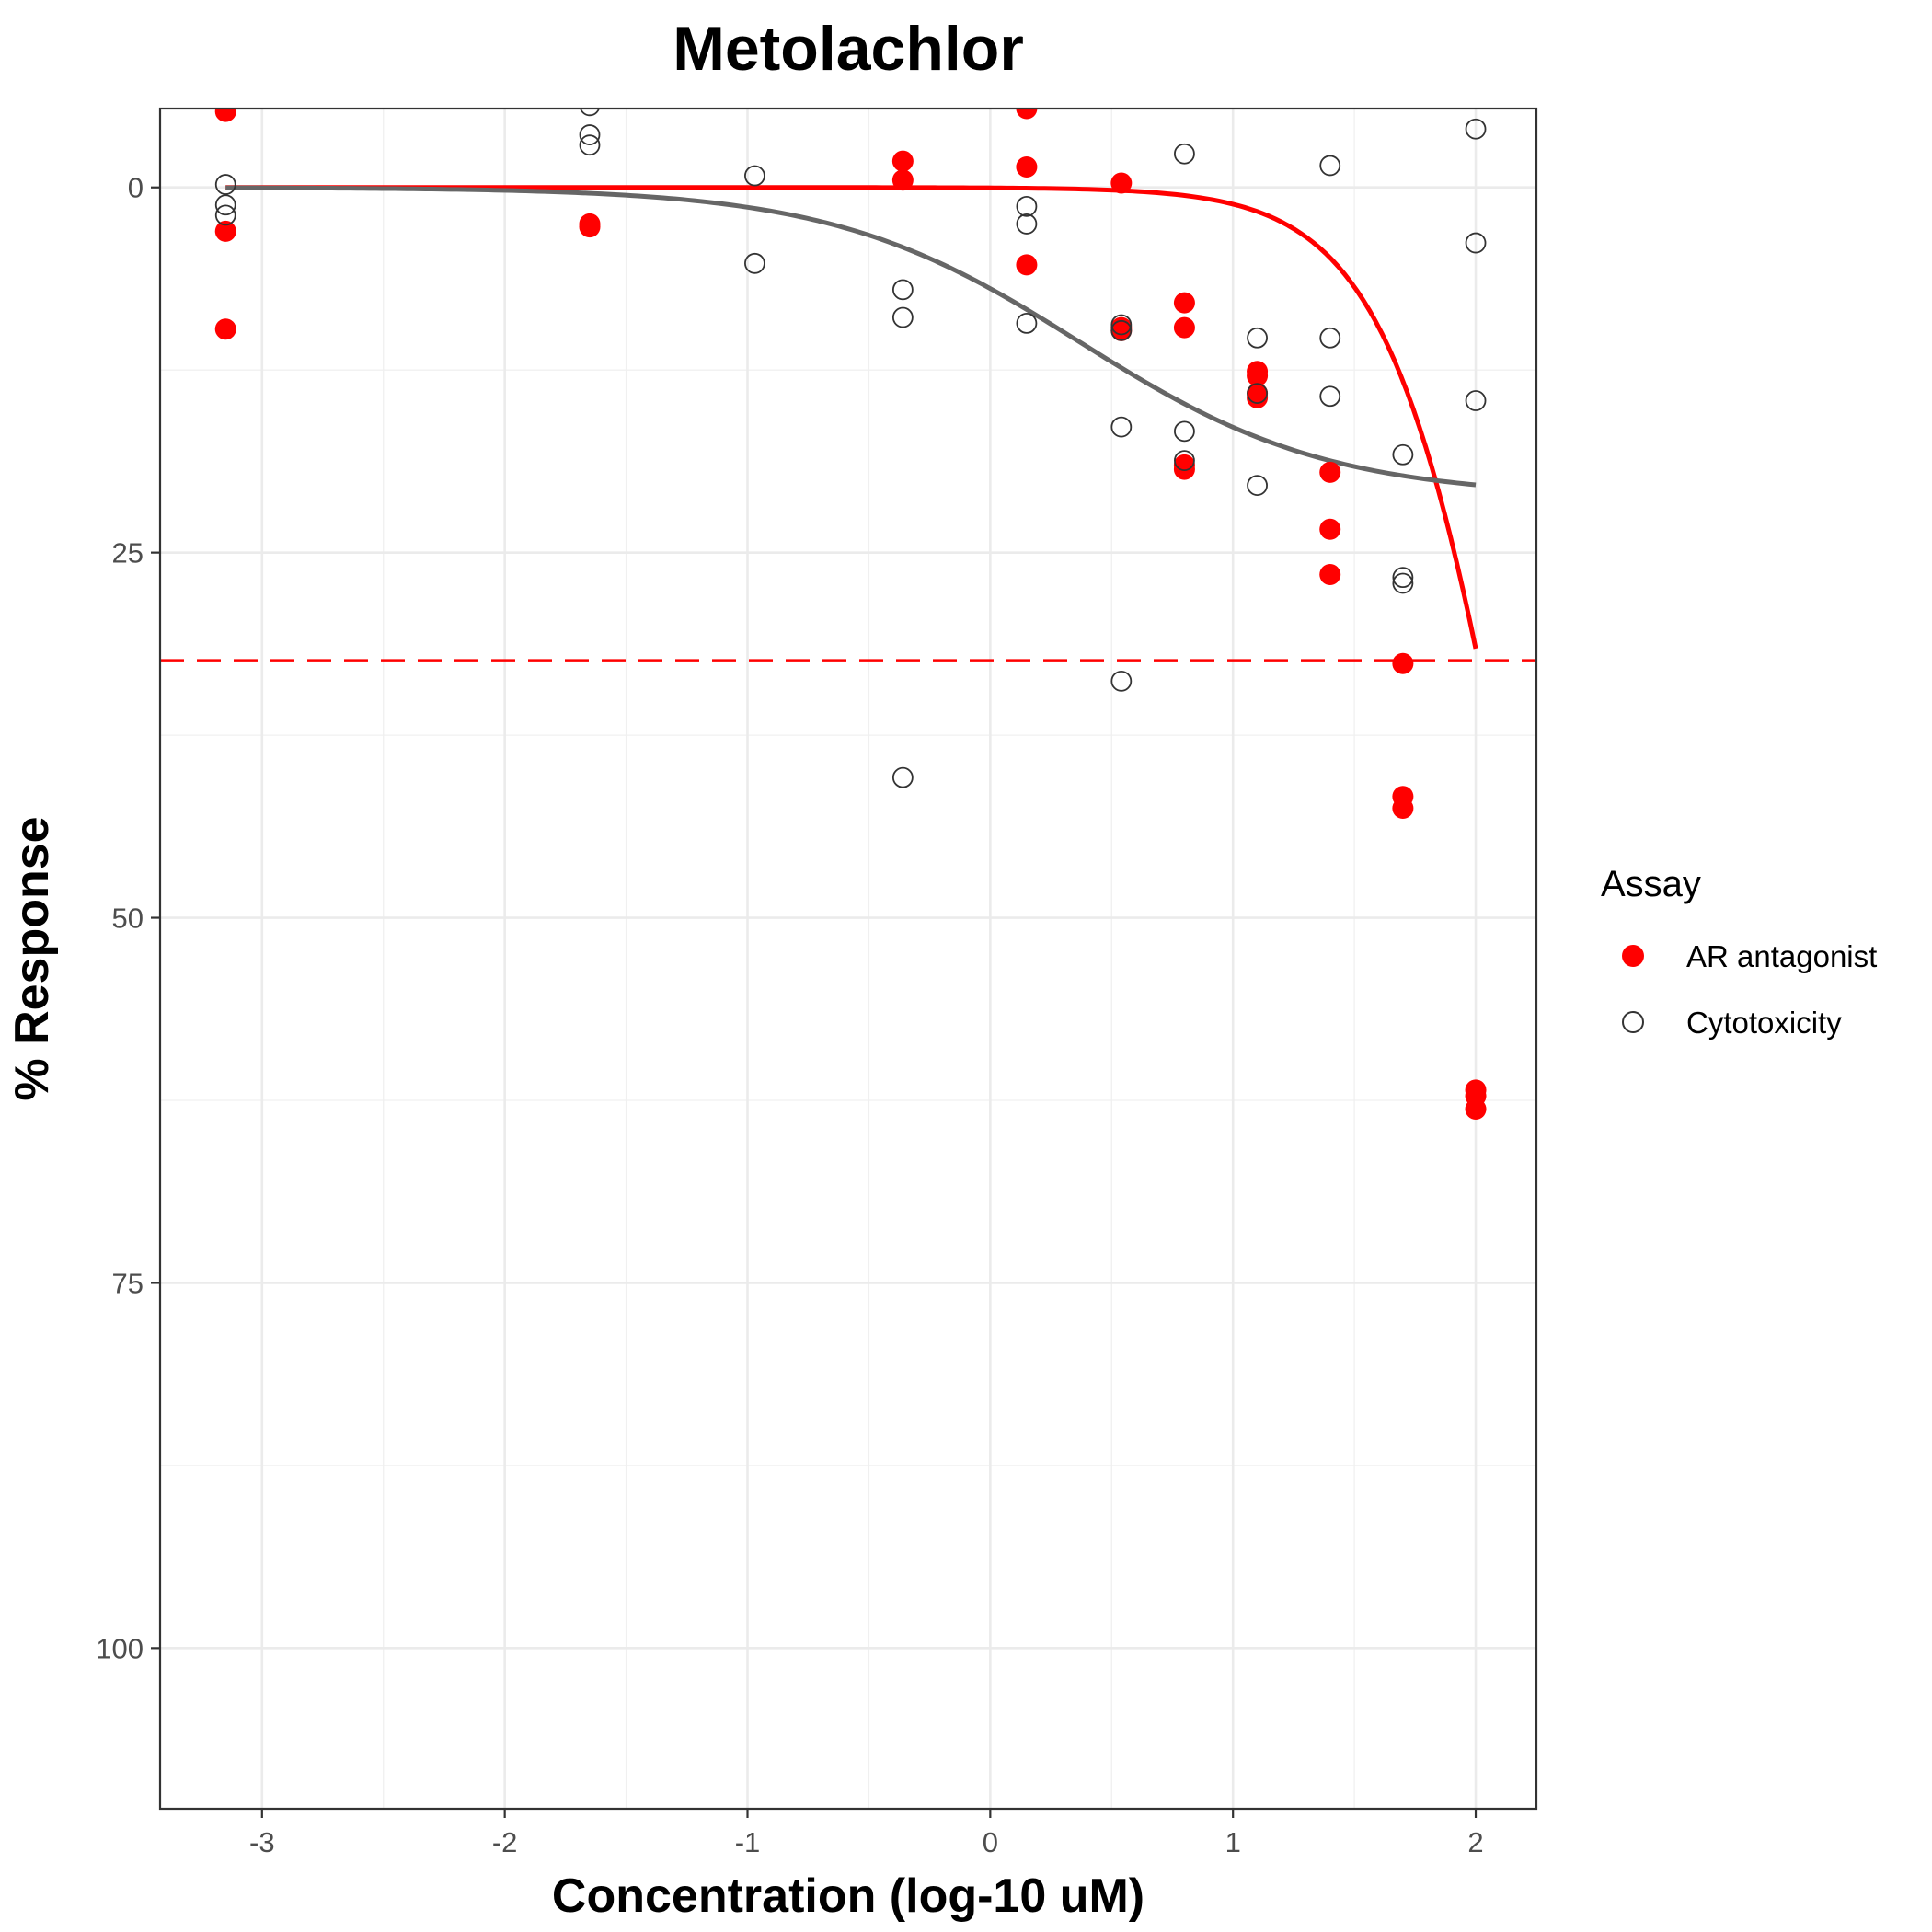 This screenshot has width=1932, height=1932. I want to click on legend-marker-ar-antagonist, so click(1633, 956).